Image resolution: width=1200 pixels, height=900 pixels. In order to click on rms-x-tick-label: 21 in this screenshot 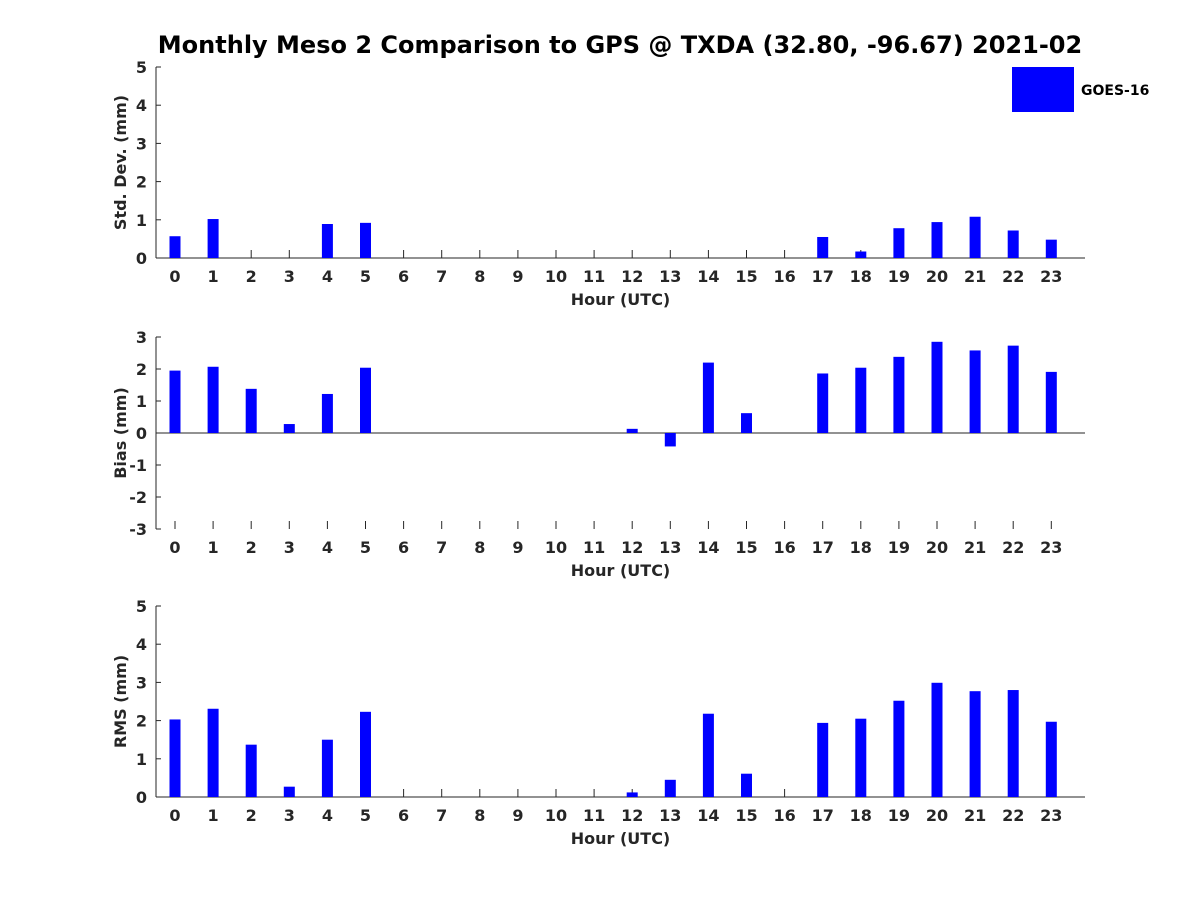, I will do `click(975, 815)`.